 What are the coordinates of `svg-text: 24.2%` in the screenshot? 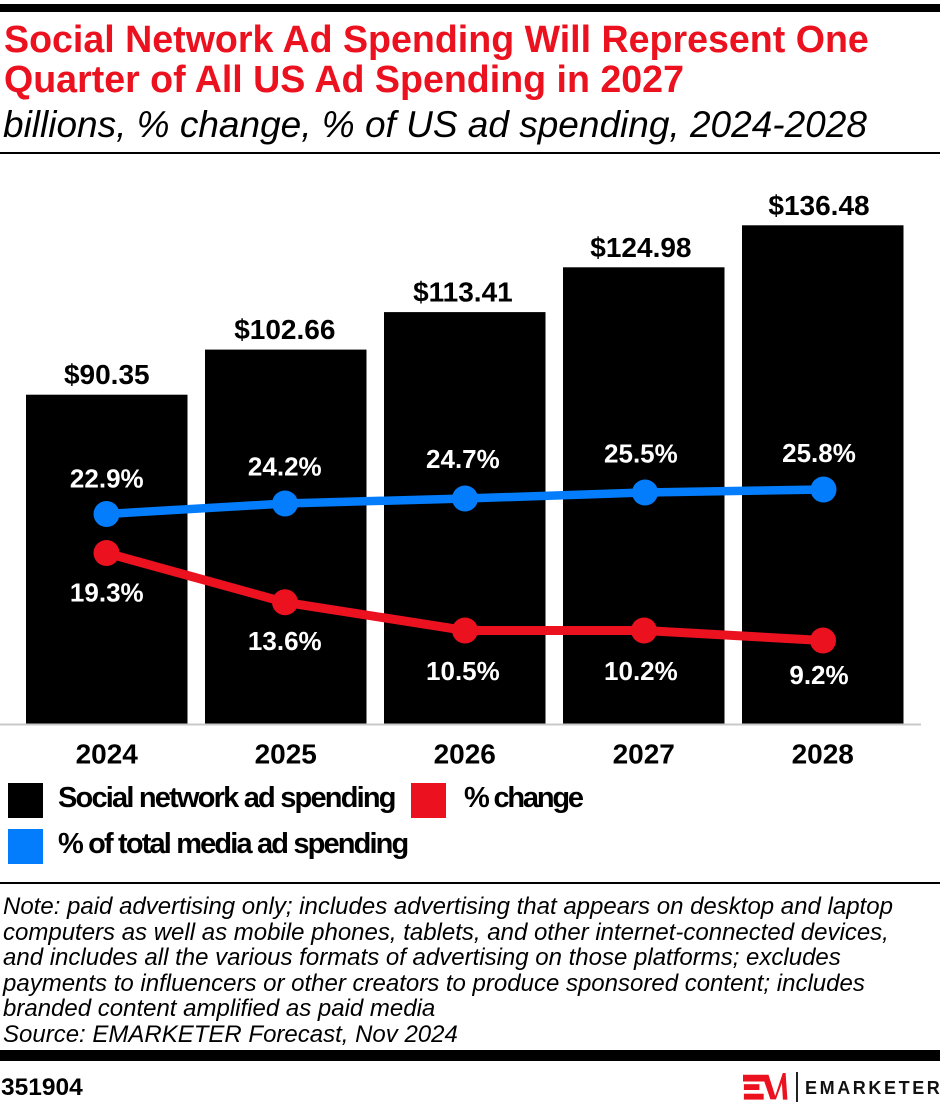 It's located at (285, 467).